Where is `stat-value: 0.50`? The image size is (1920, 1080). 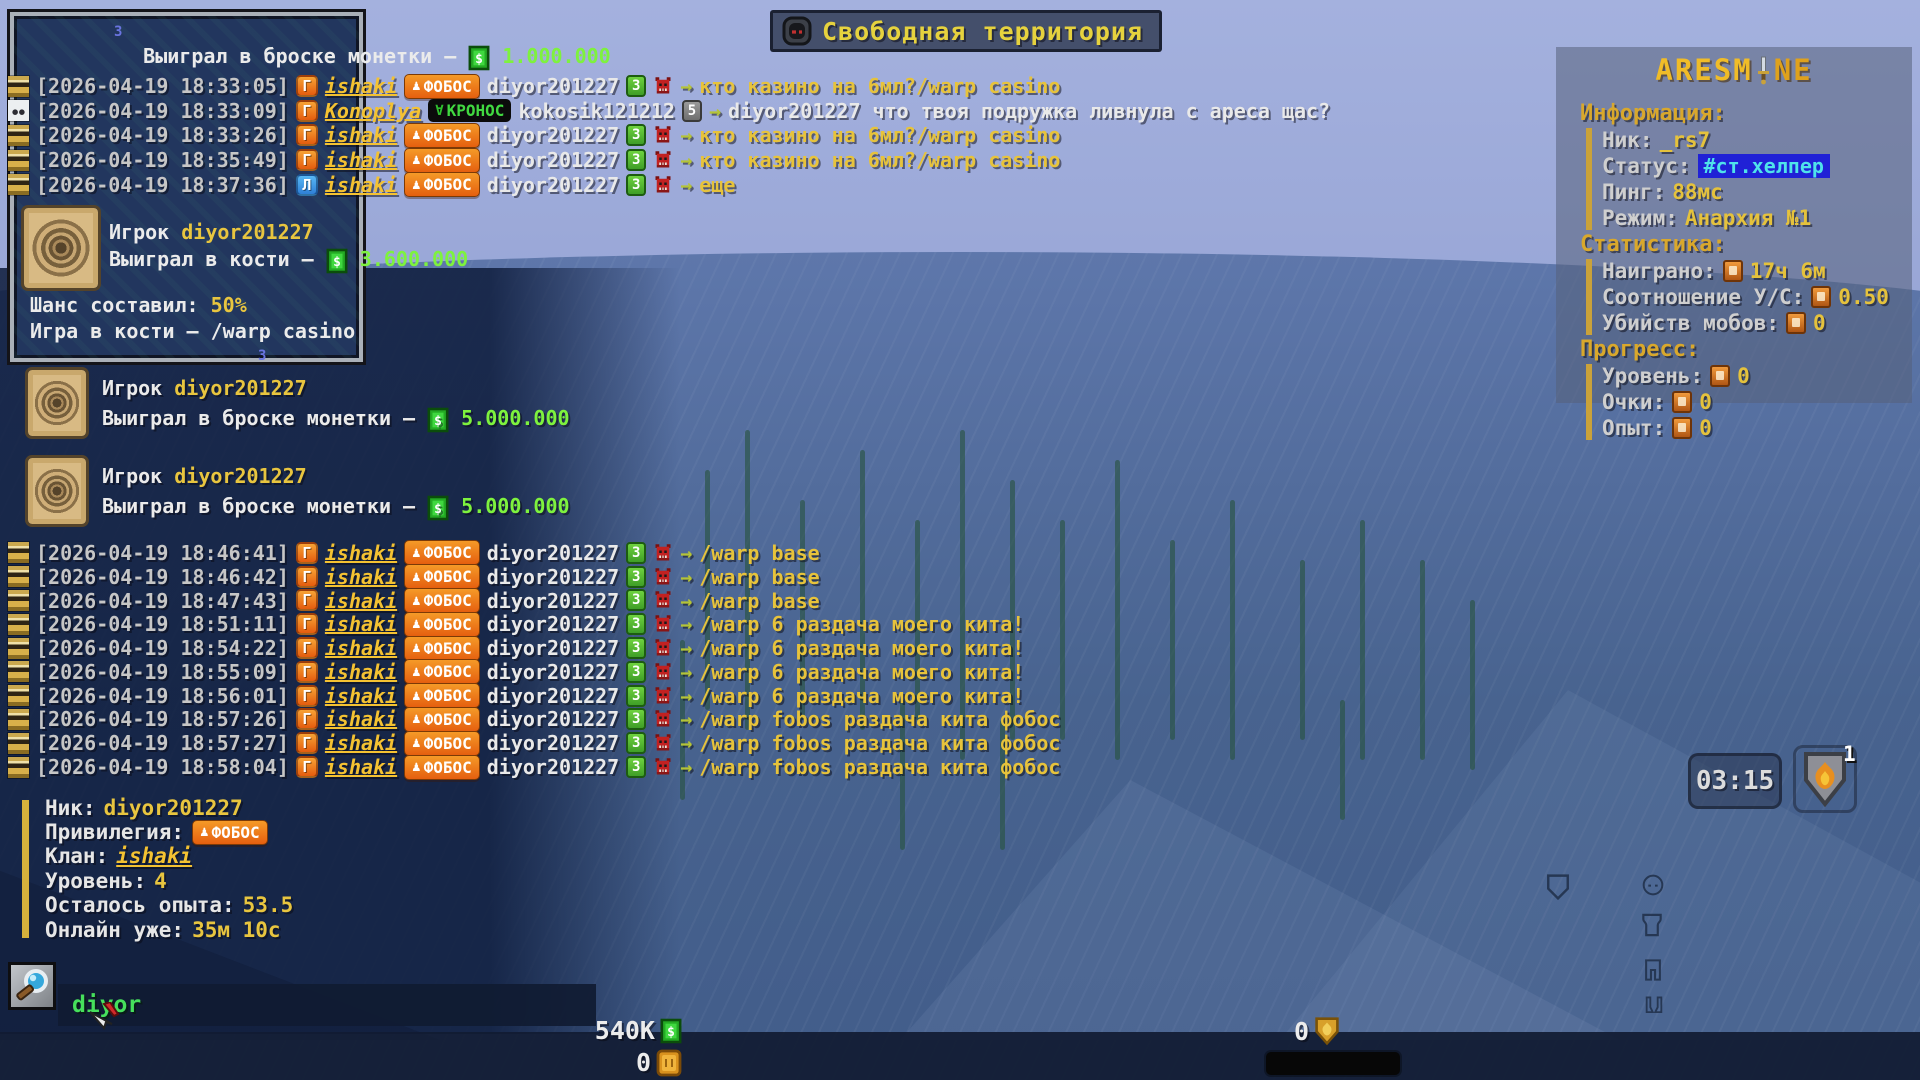
stat-value: 0.50 is located at coordinates (1863, 297).